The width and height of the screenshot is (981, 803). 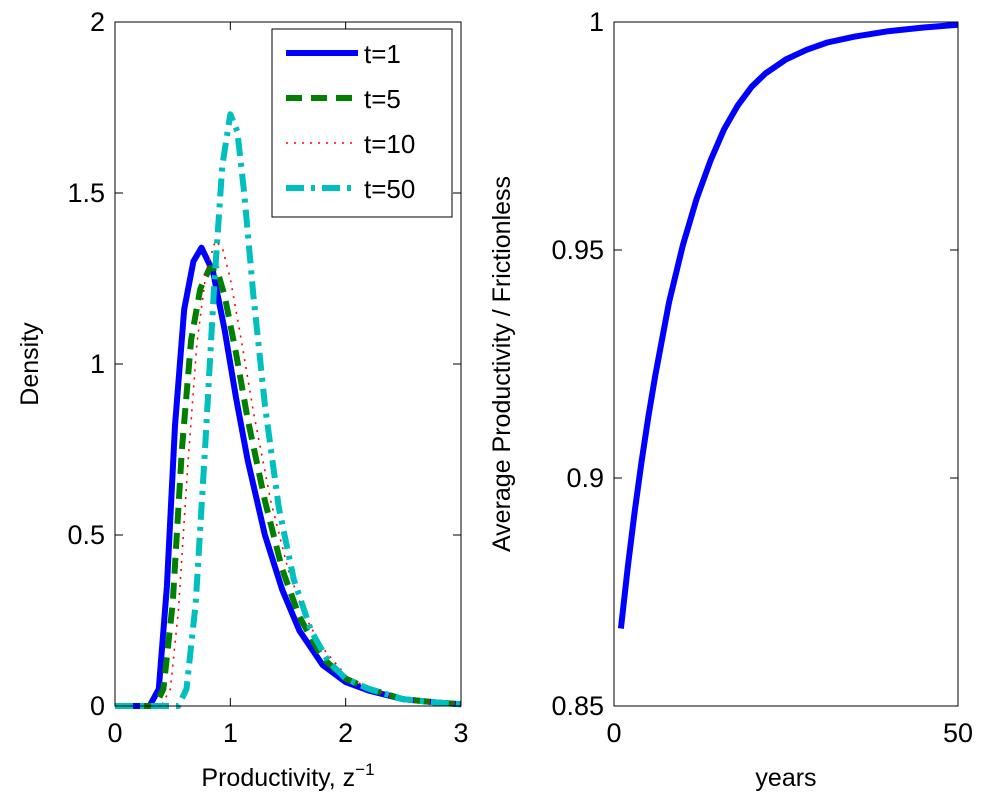 I want to click on legend-label: t=10, so click(x=389, y=144).